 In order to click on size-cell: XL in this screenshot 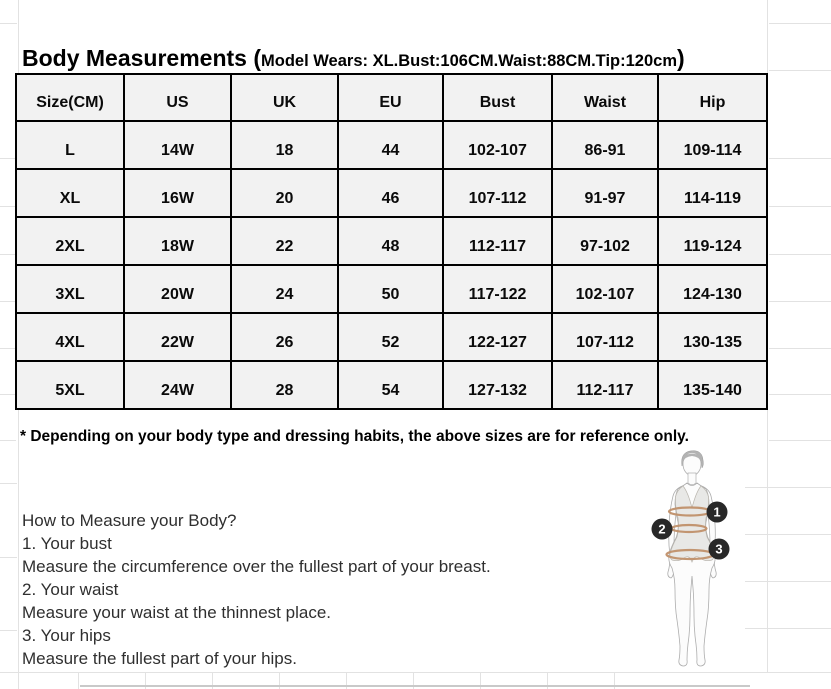, I will do `click(71, 194)`.